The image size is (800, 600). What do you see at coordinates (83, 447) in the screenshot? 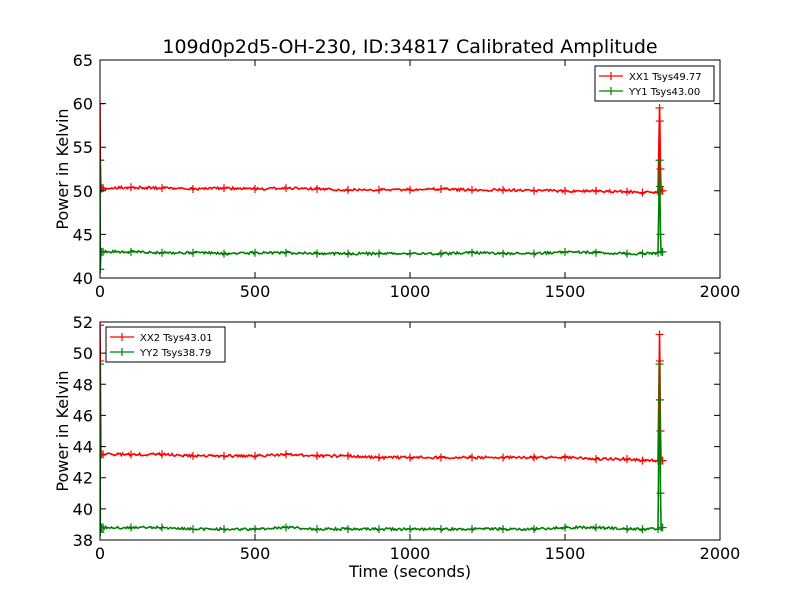
I see `y-tick-label: 44` at bounding box center [83, 447].